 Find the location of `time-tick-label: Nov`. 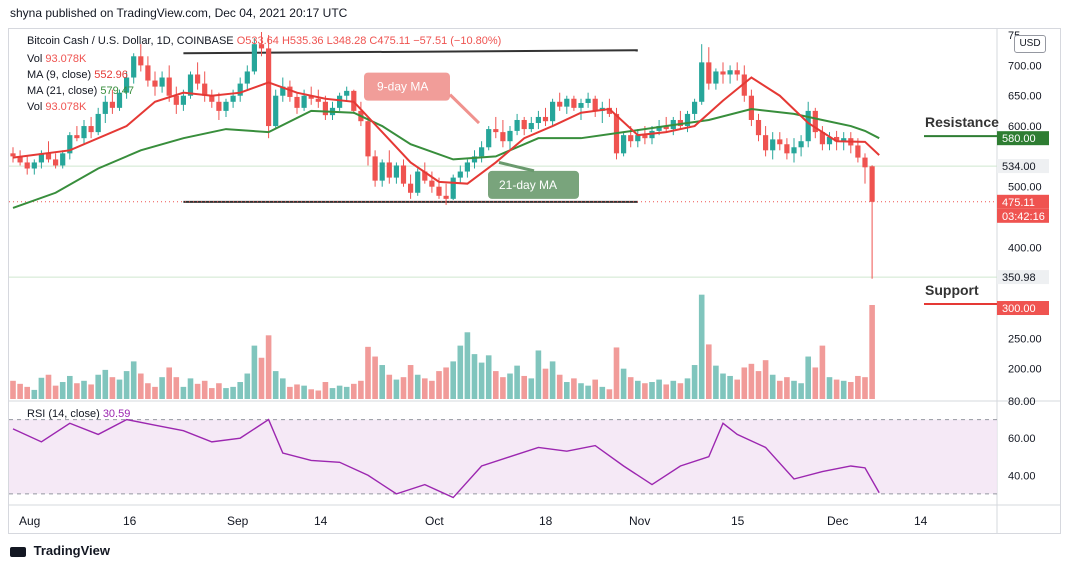

time-tick-label: Nov is located at coordinates (639, 521).